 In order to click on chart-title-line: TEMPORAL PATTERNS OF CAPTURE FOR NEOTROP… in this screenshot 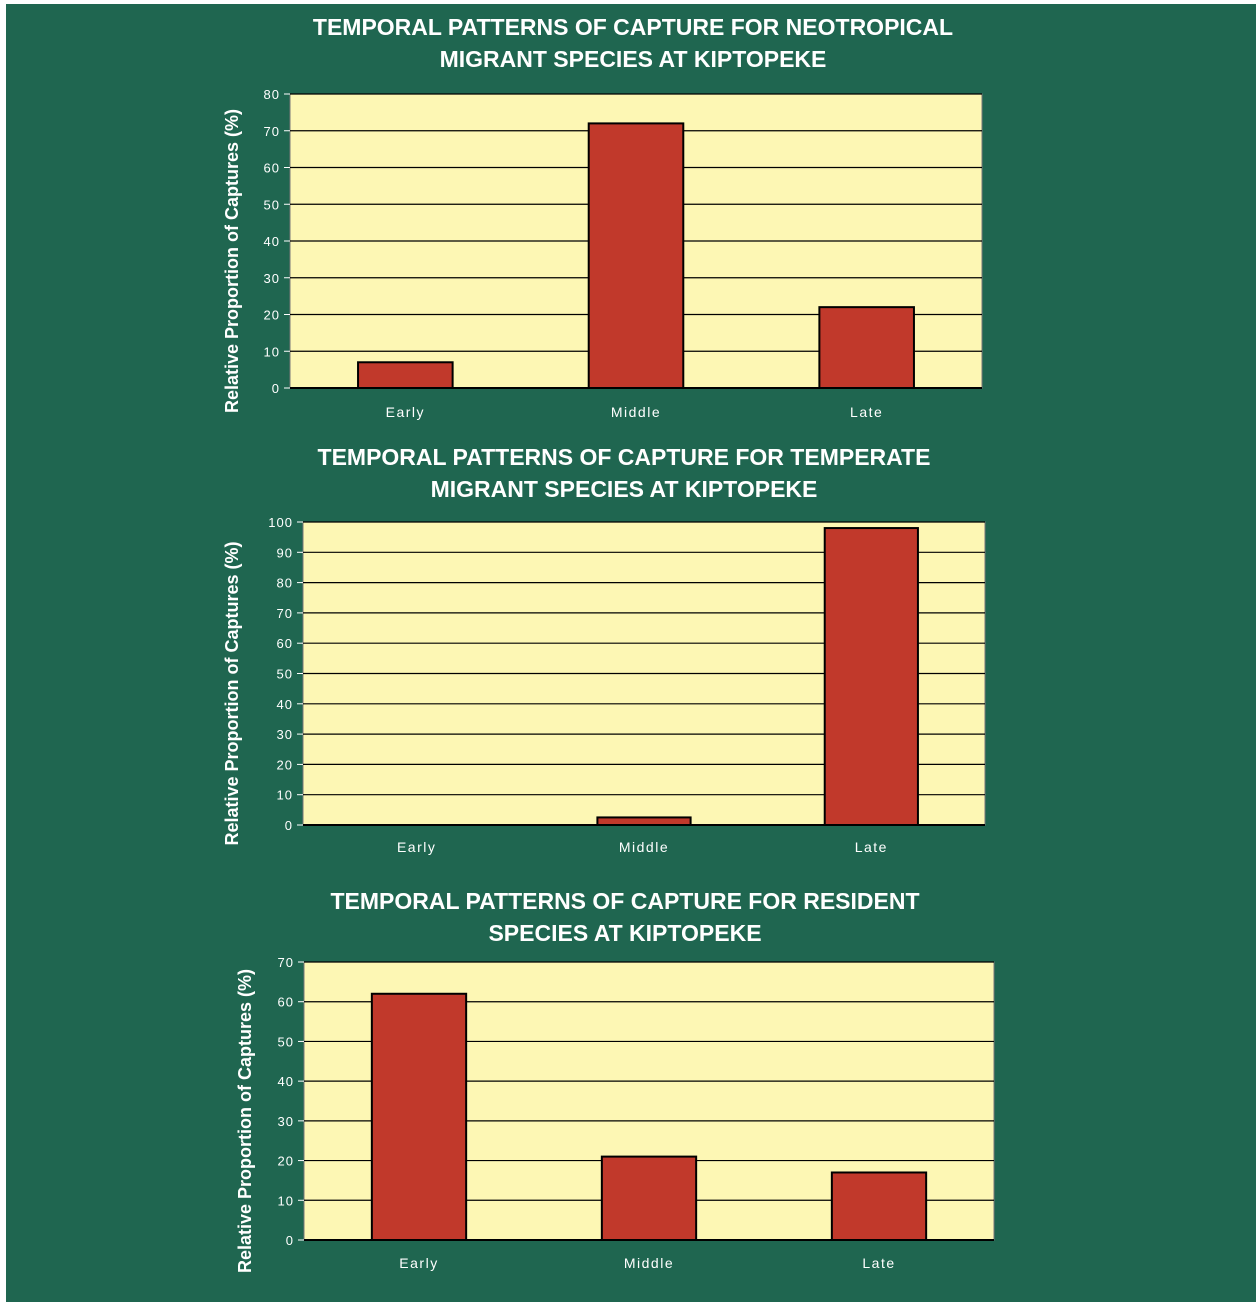, I will do `click(633, 27)`.